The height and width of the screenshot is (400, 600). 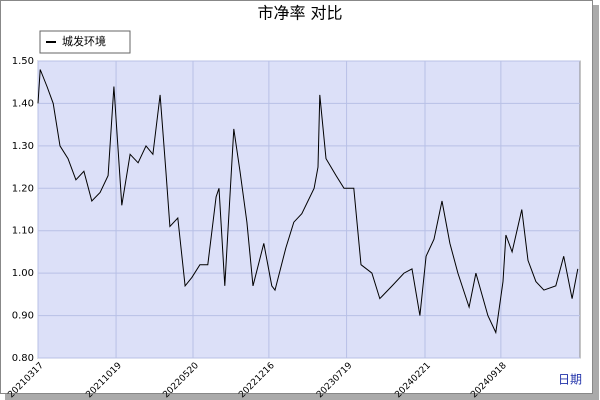 I want to click on y-tick-label: 1.50, so click(x=23, y=61).